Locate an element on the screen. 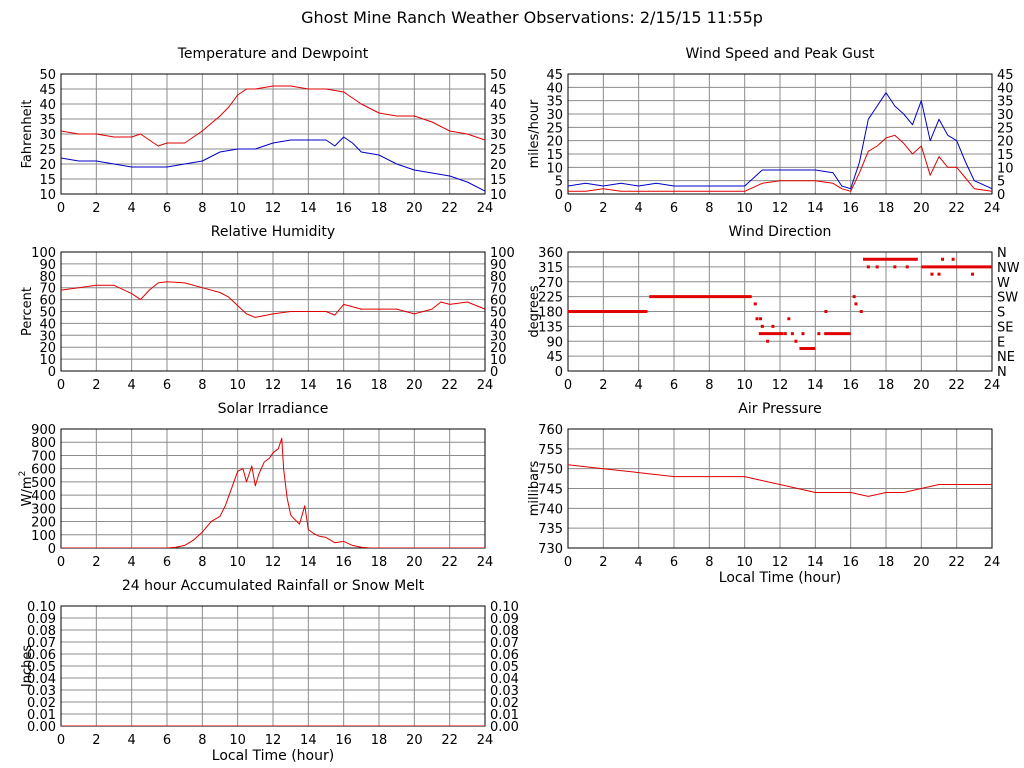  solar-y-axis-label: W/m2 is located at coordinates (26, 489).